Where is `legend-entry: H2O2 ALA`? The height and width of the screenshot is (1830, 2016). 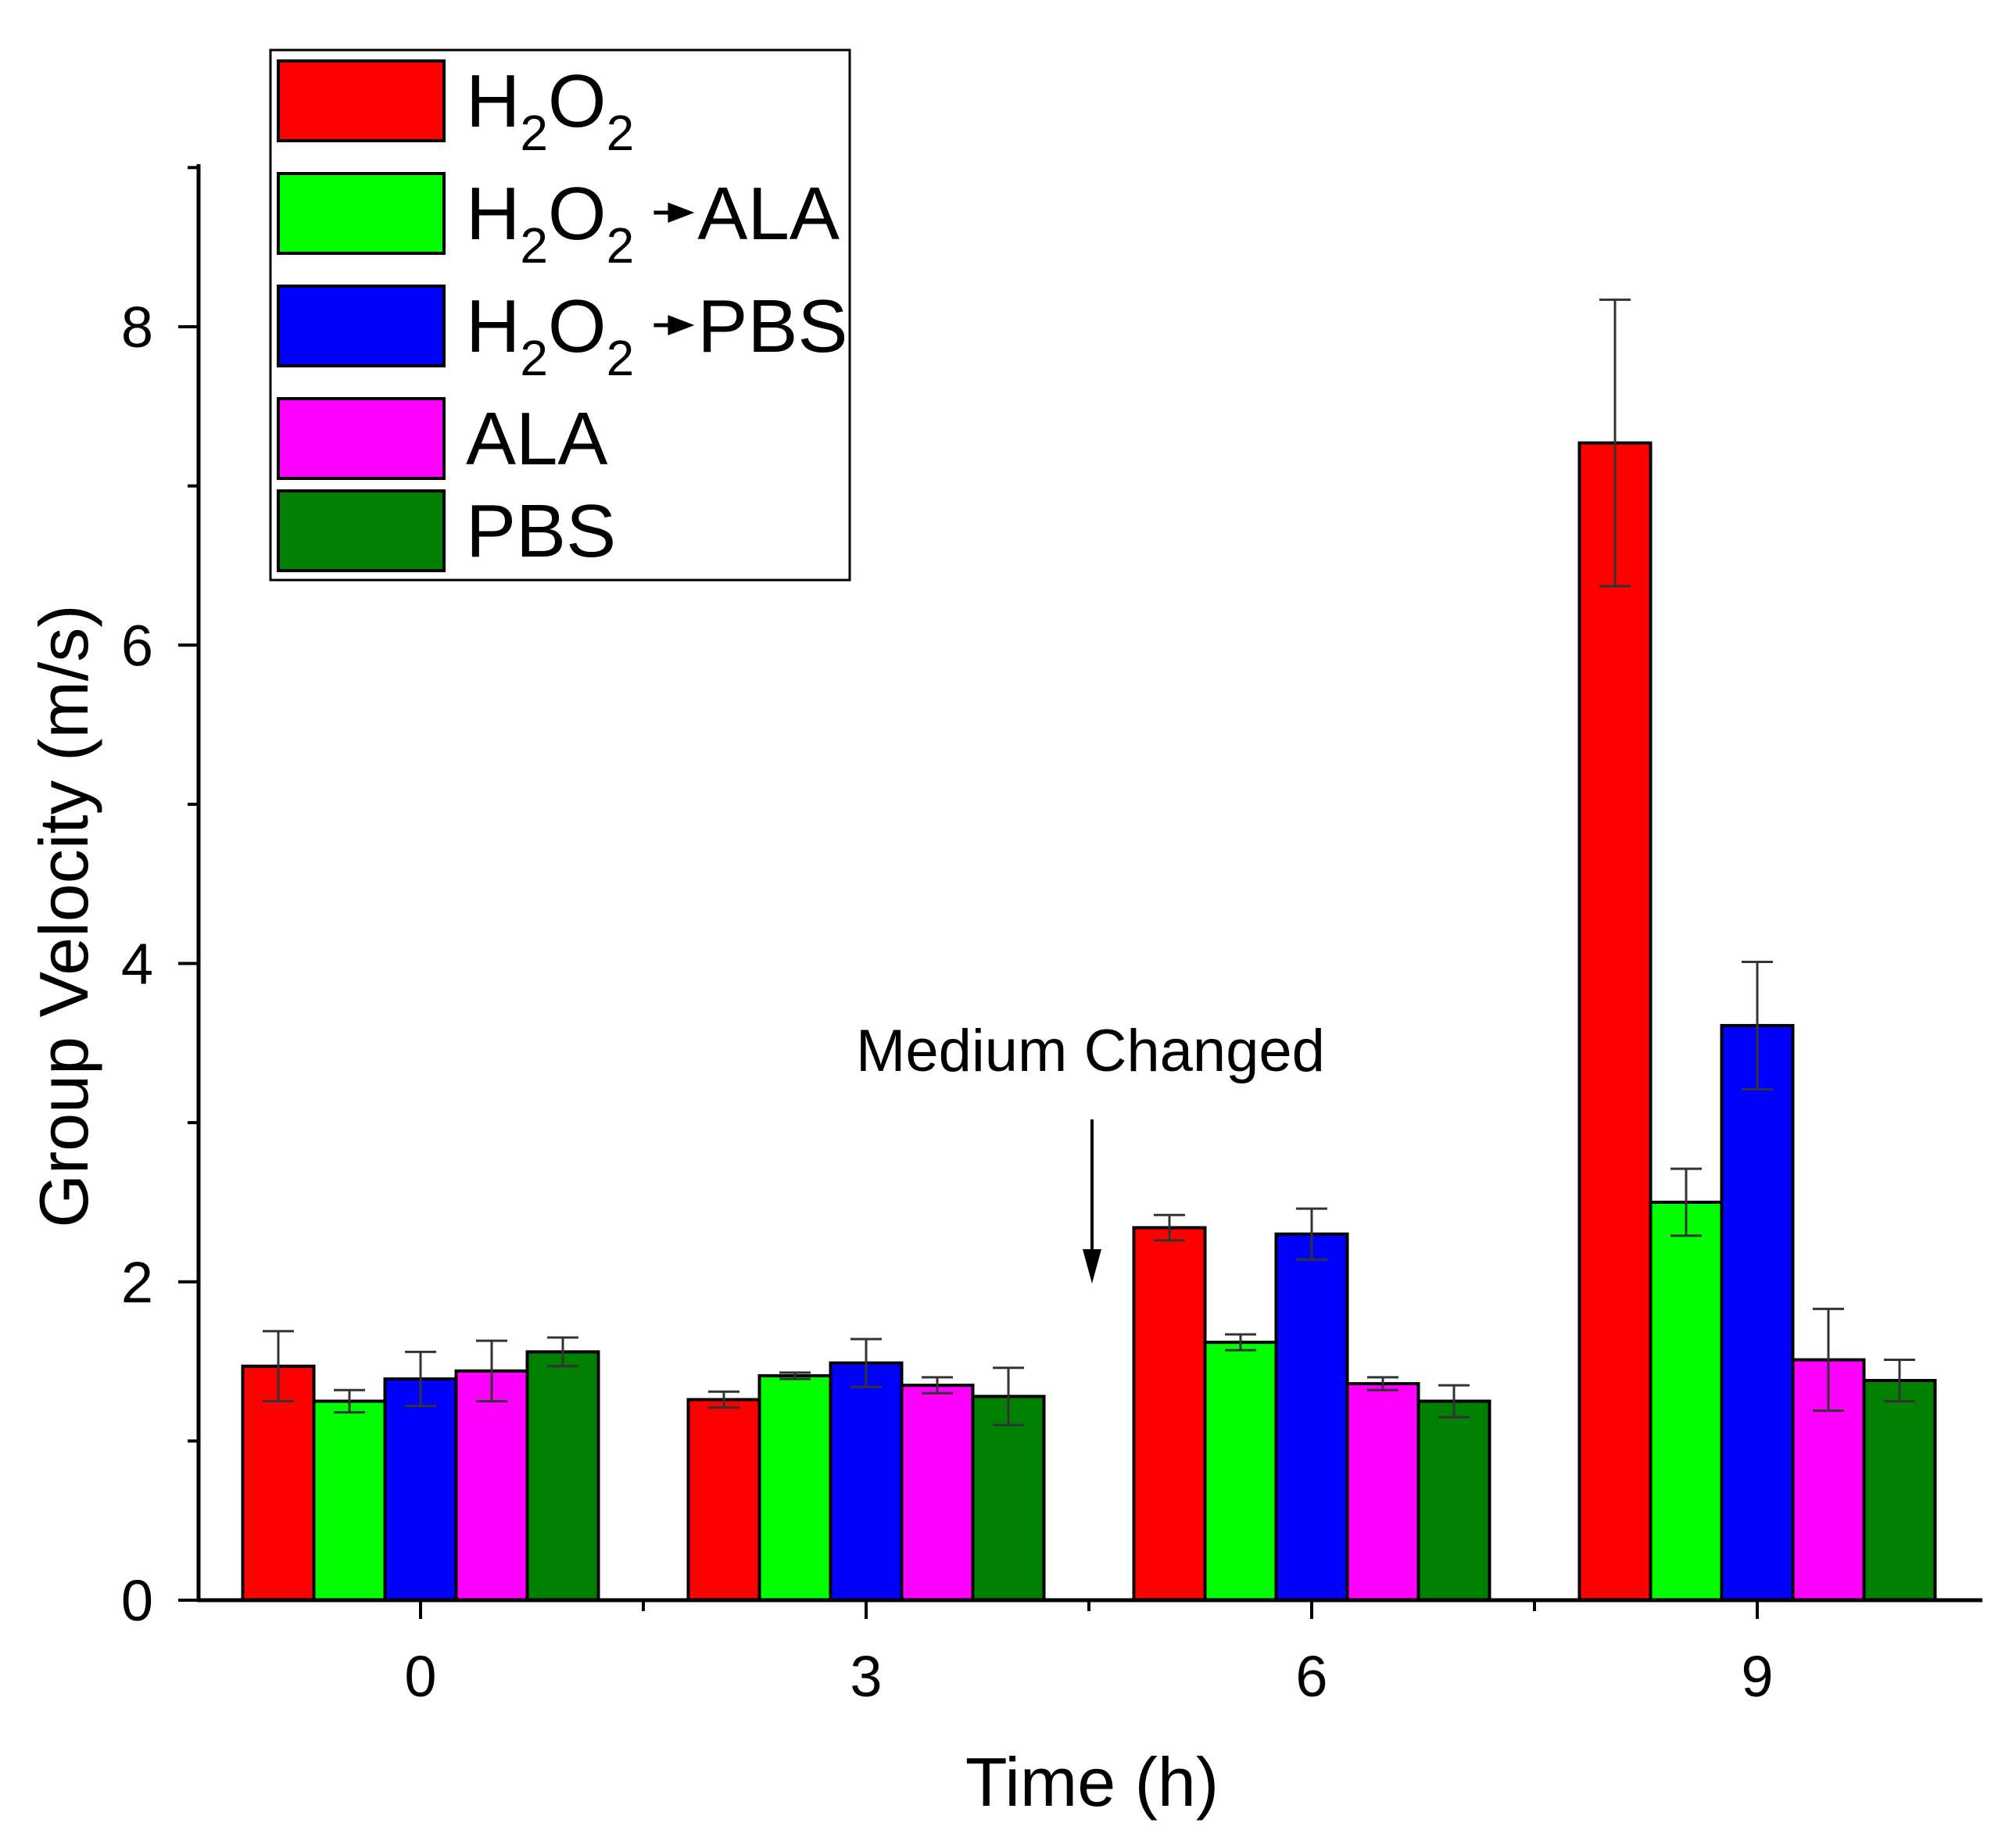
legend-entry: H2O2 ALA is located at coordinates (558, 223).